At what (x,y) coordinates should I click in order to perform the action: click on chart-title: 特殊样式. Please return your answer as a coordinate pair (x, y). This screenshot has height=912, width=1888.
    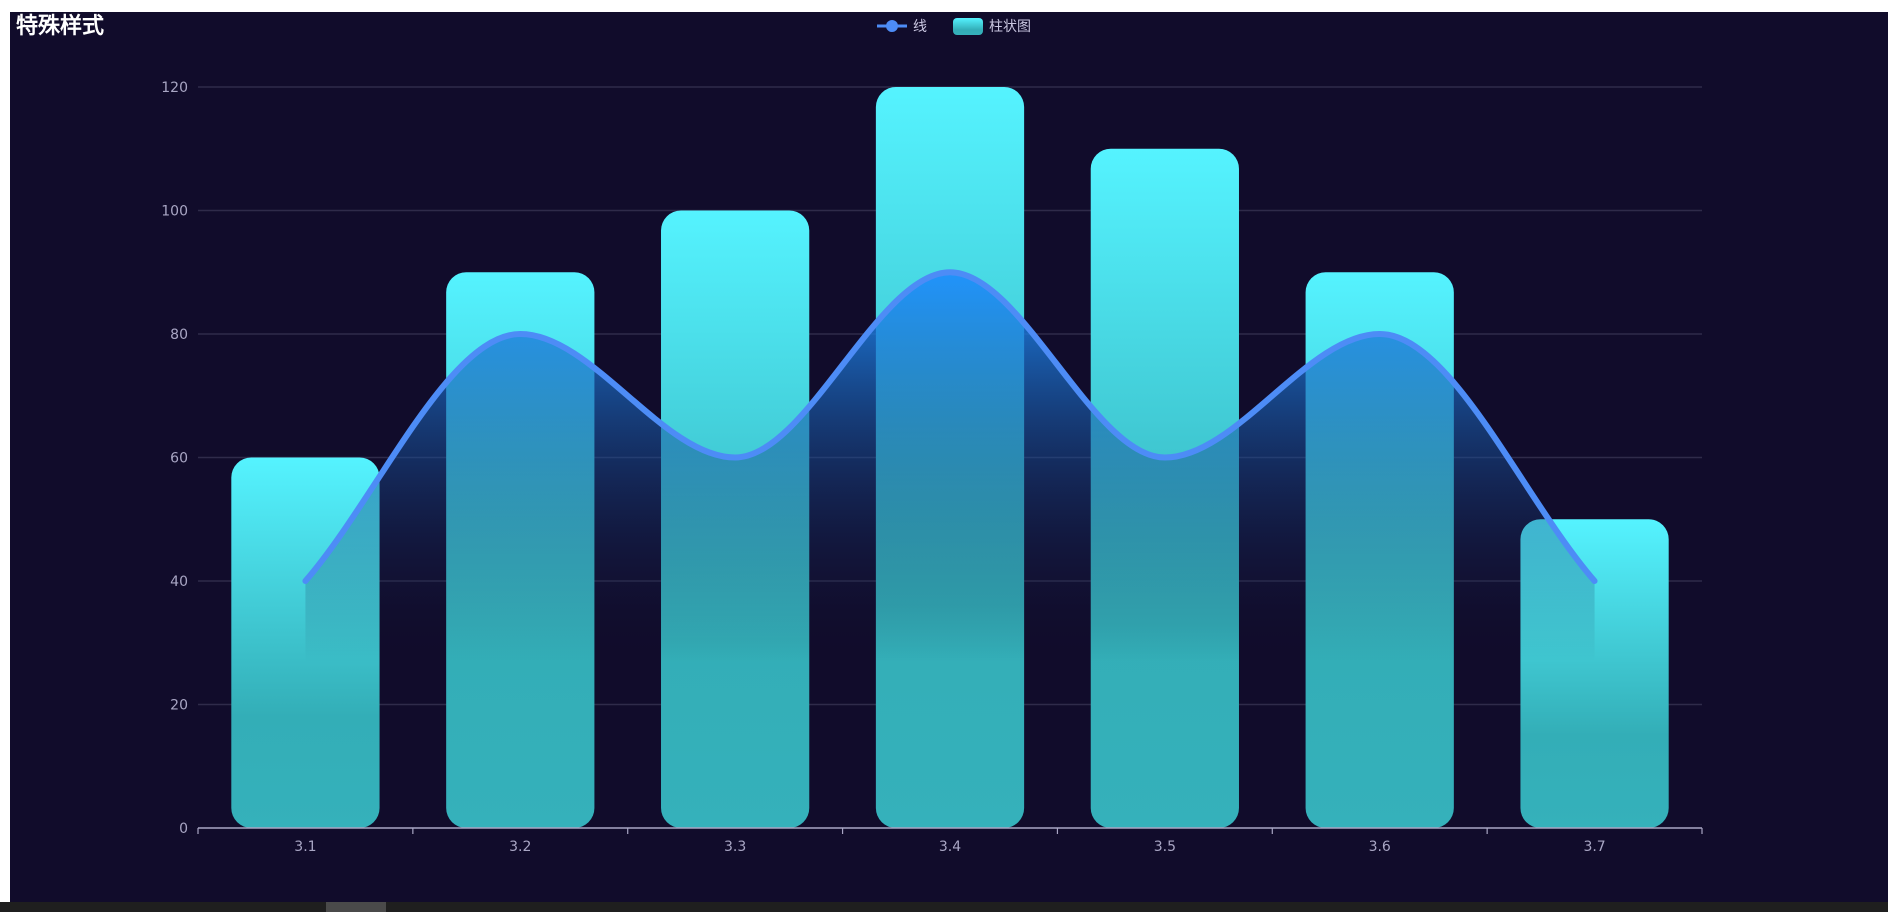
    Looking at the image, I should click on (60, 26).